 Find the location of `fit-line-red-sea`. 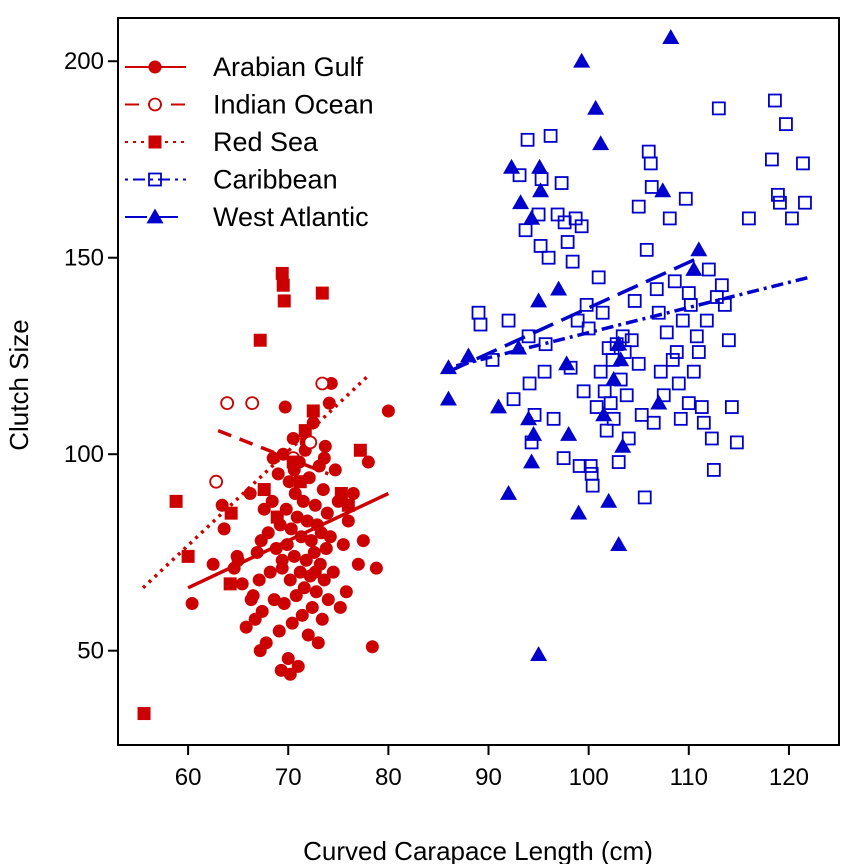

fit-line-red-sea is located at coordinates (255, 482).